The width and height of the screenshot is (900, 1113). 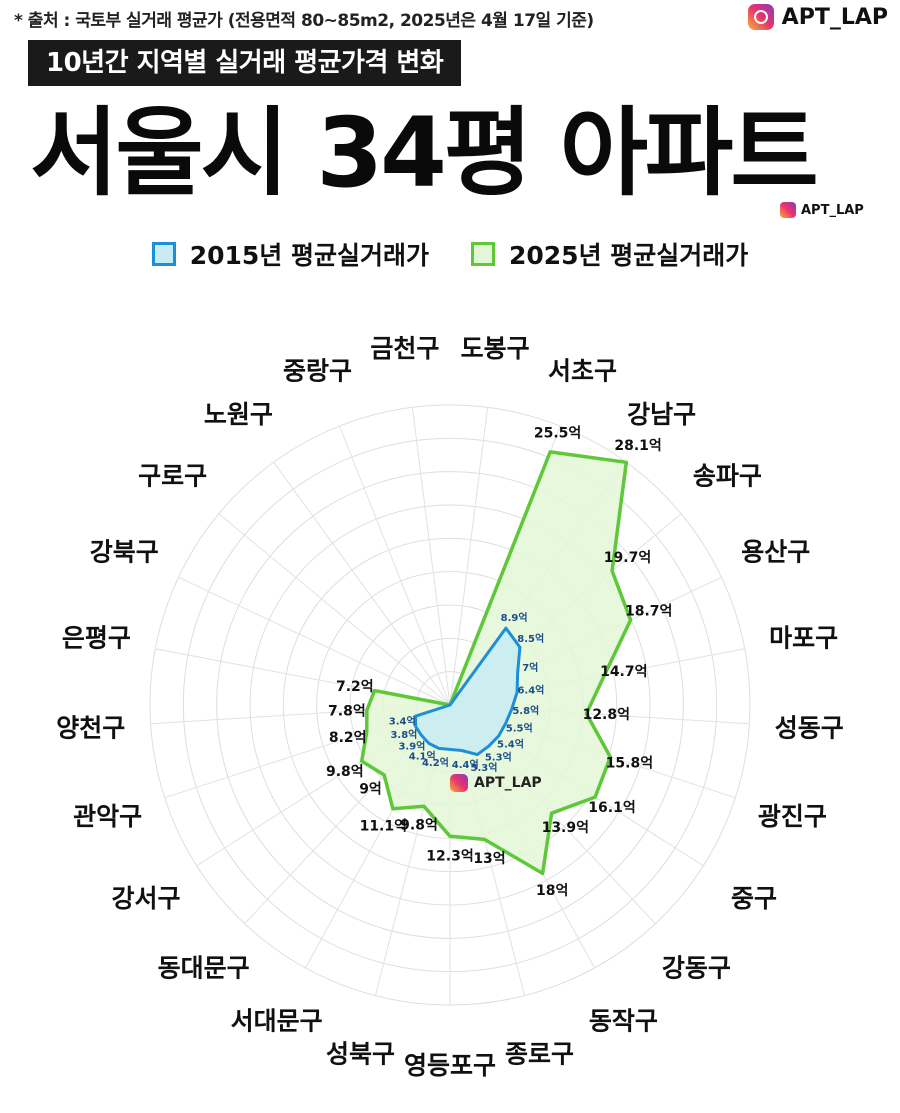 What do you see at coordinates (96, 638) in the screenshot?
I see `district-label: 은평구` at bounding box center [96, 638].